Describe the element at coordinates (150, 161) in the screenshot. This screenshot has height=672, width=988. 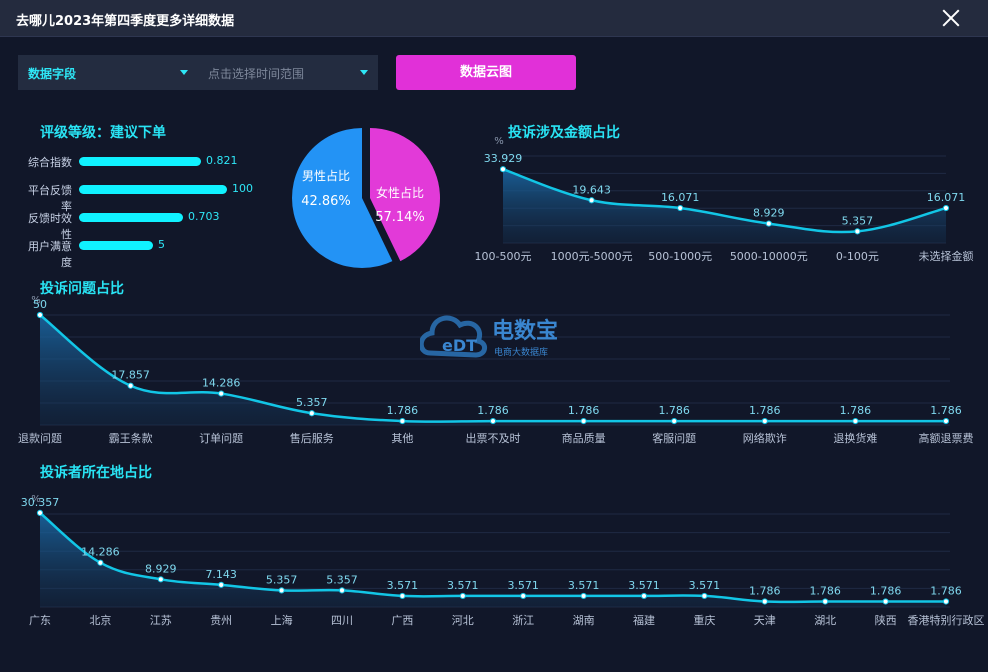
I see `rating-row: 综合指数 0.821` at that location.